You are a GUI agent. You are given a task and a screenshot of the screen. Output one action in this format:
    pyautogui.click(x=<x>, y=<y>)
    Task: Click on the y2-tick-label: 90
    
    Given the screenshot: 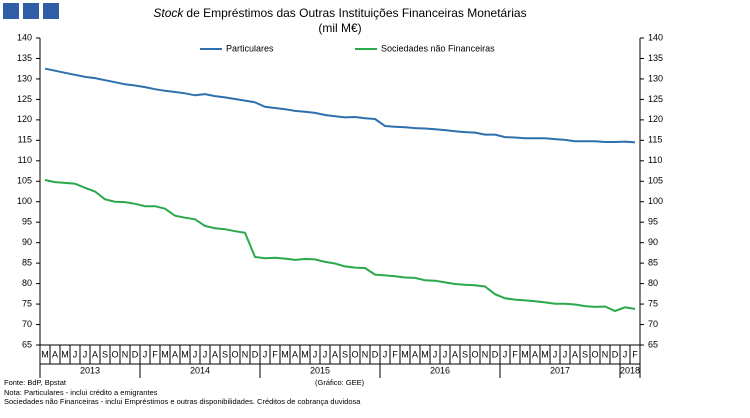 What is the action you would take?
    pyautogui.click(x=653, y=242)
    